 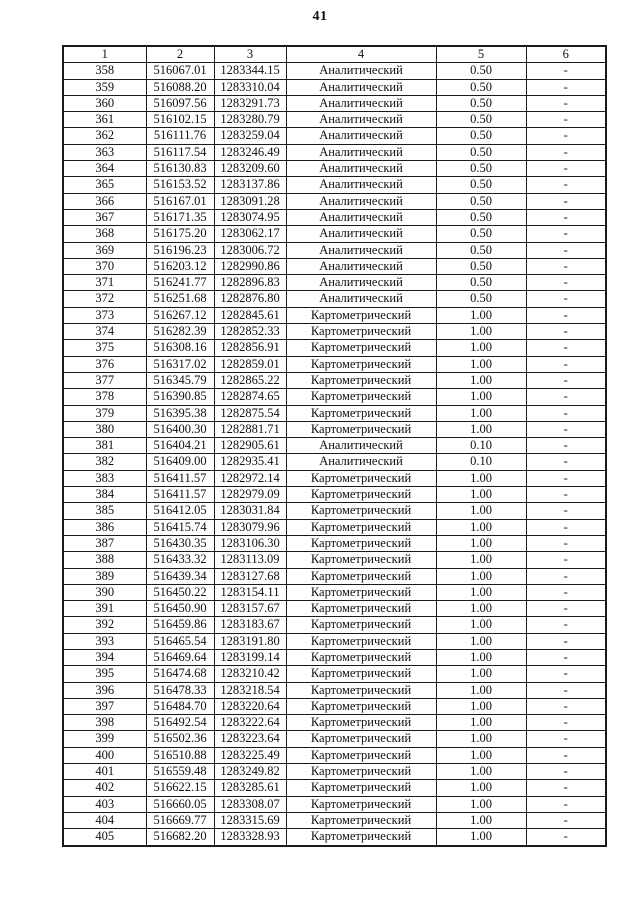 I want to click on point-number-cell: 399, so click(x=104, y=739).